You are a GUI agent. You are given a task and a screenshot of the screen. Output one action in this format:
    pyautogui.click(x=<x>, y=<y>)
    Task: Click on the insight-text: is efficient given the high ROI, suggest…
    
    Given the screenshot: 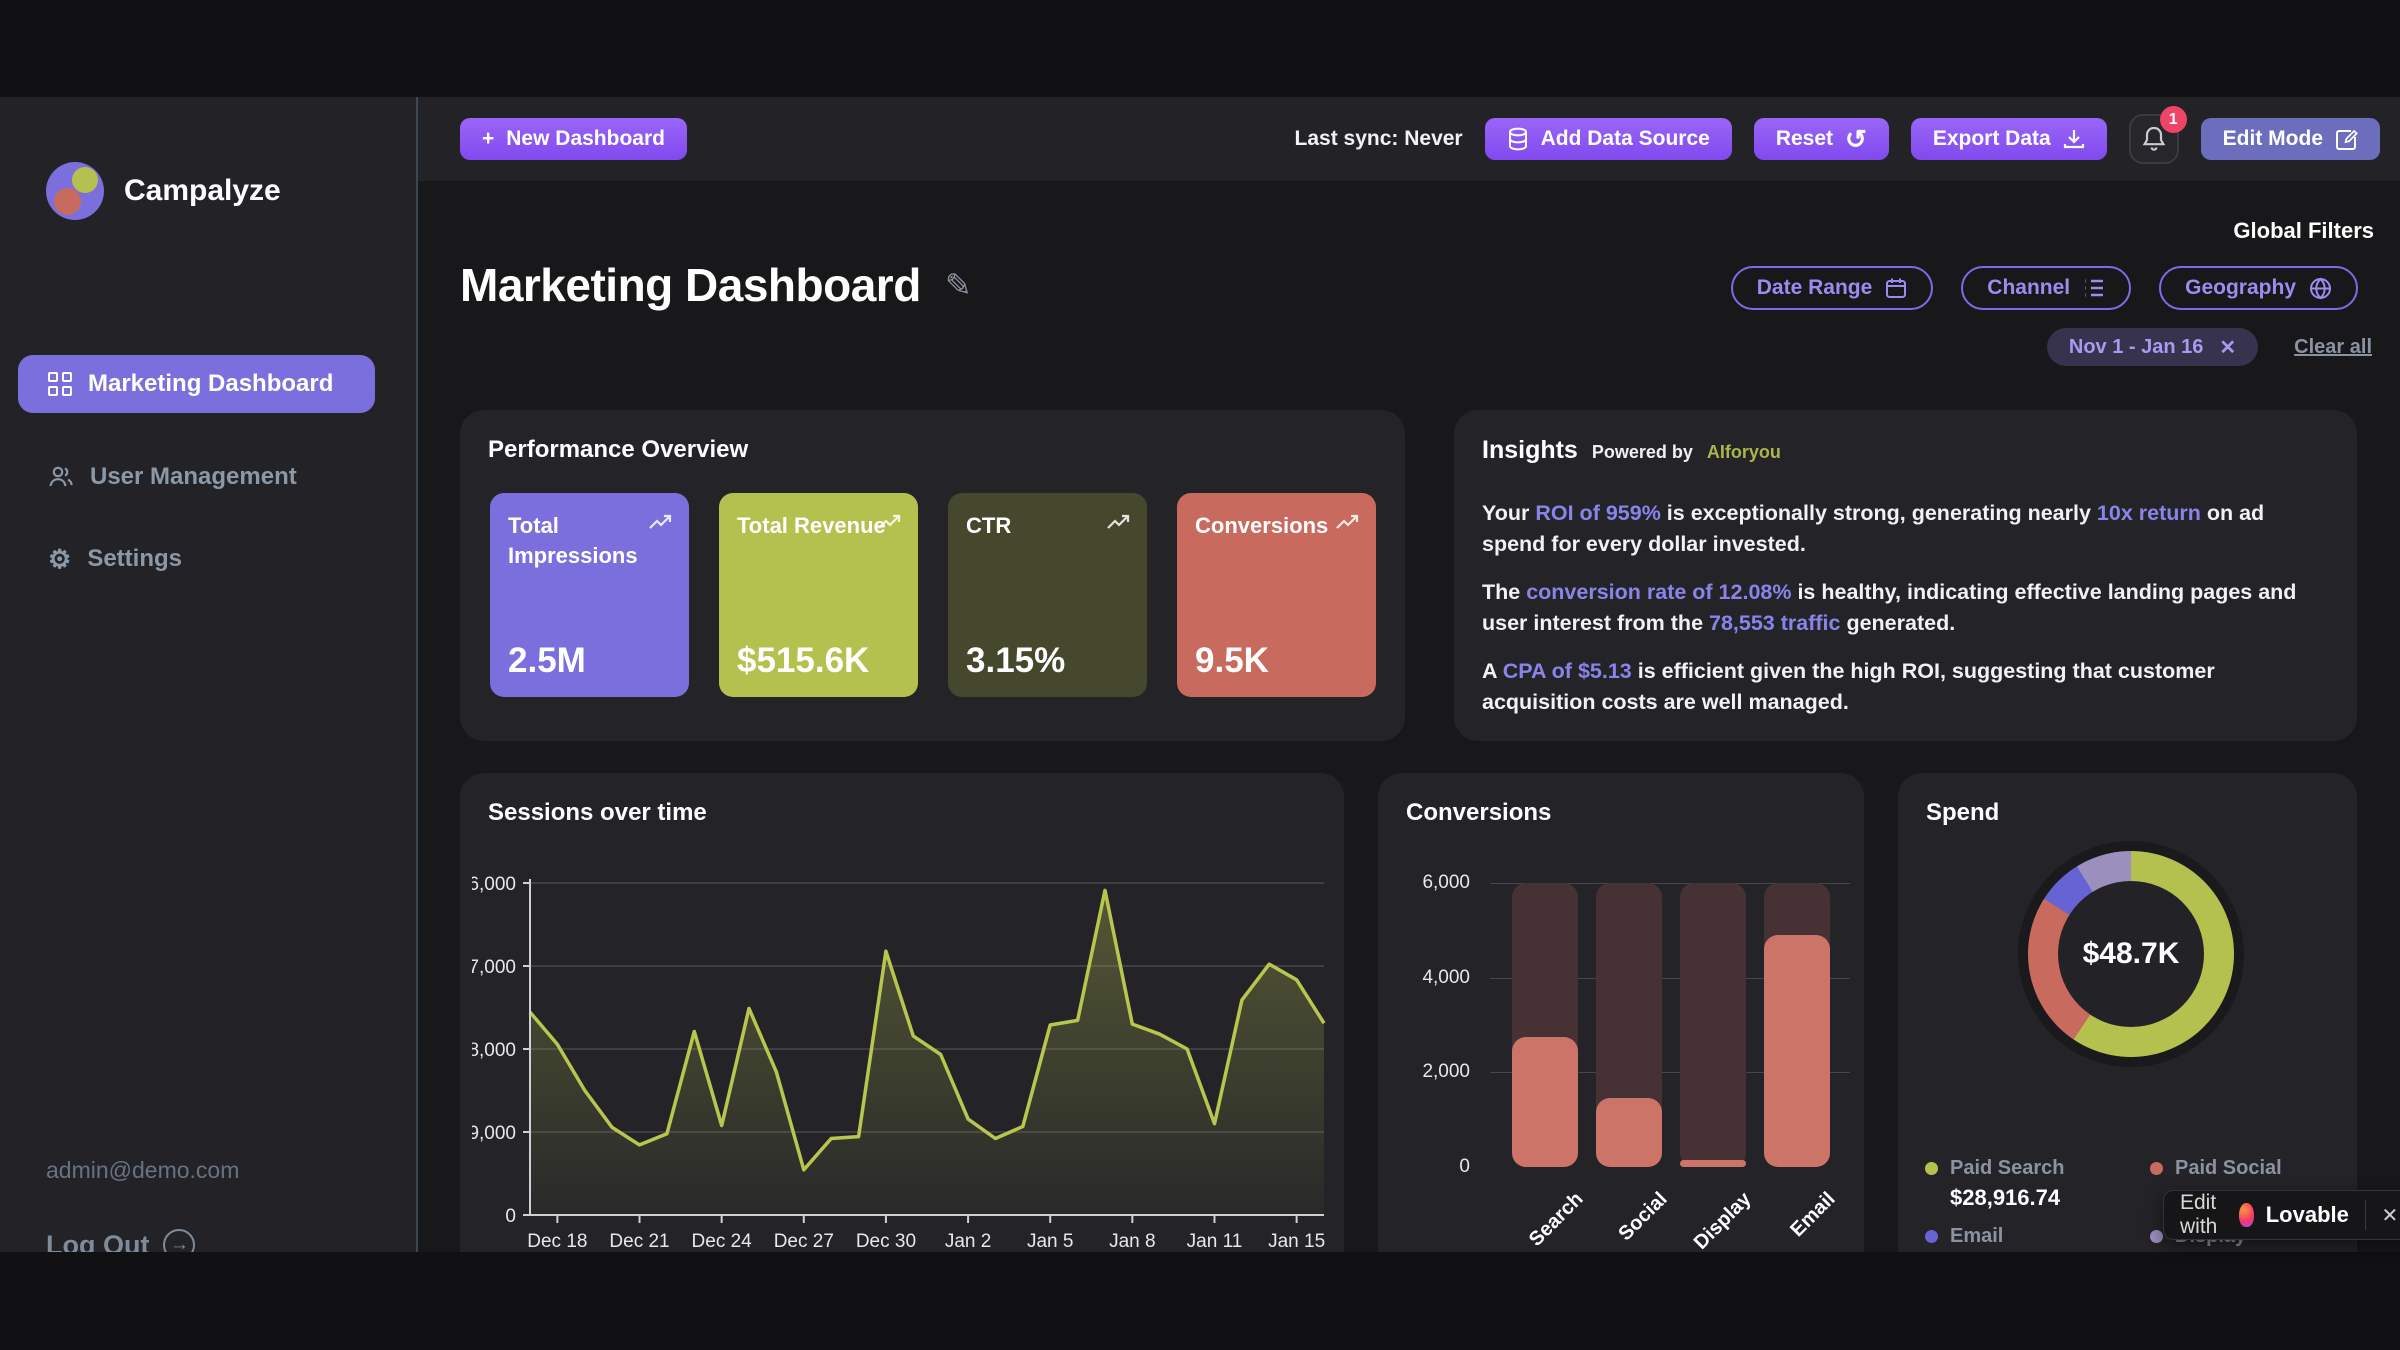 What is the action you would take?
    pyautogui.click(x=1848, y=686)
    